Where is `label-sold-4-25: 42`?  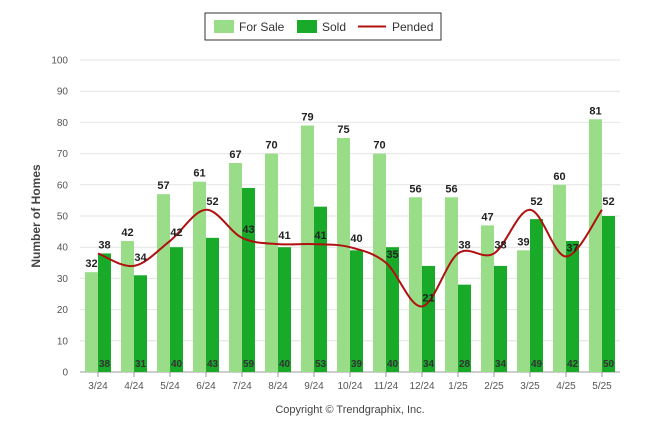 label-sold-4-25: 42 is located at coordinates (573, 364).